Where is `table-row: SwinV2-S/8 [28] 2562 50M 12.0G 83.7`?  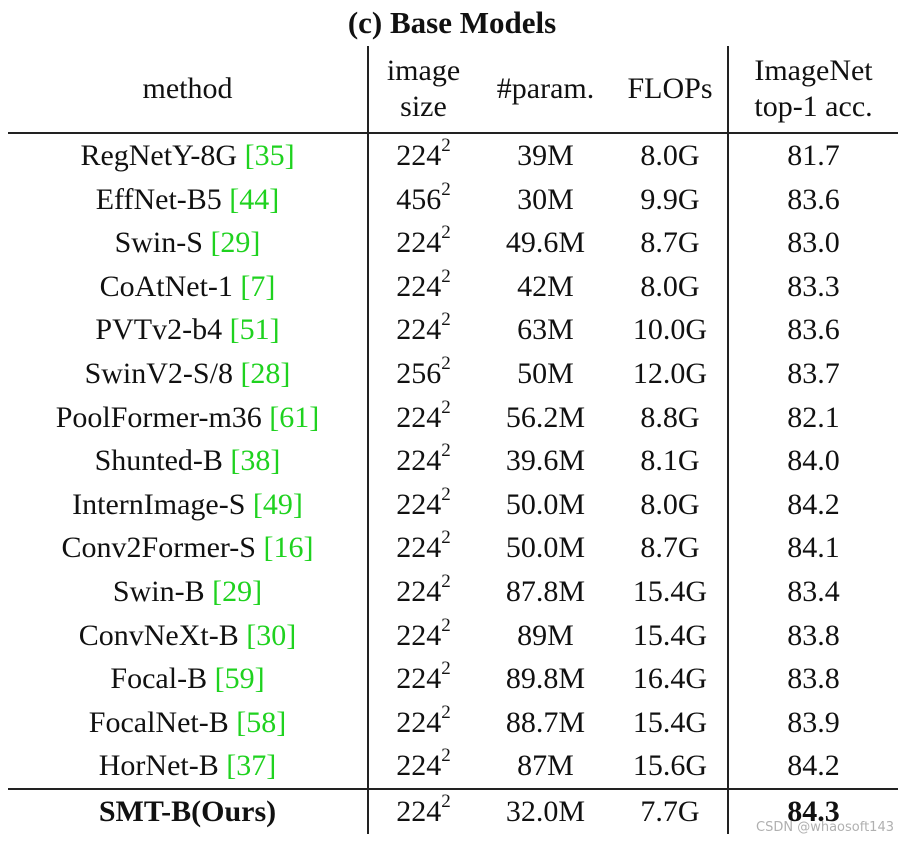 table-row: SwinV2-S/8 [28] 2562 50M 12.0G 83.7 is located at coordinates (453, 373).